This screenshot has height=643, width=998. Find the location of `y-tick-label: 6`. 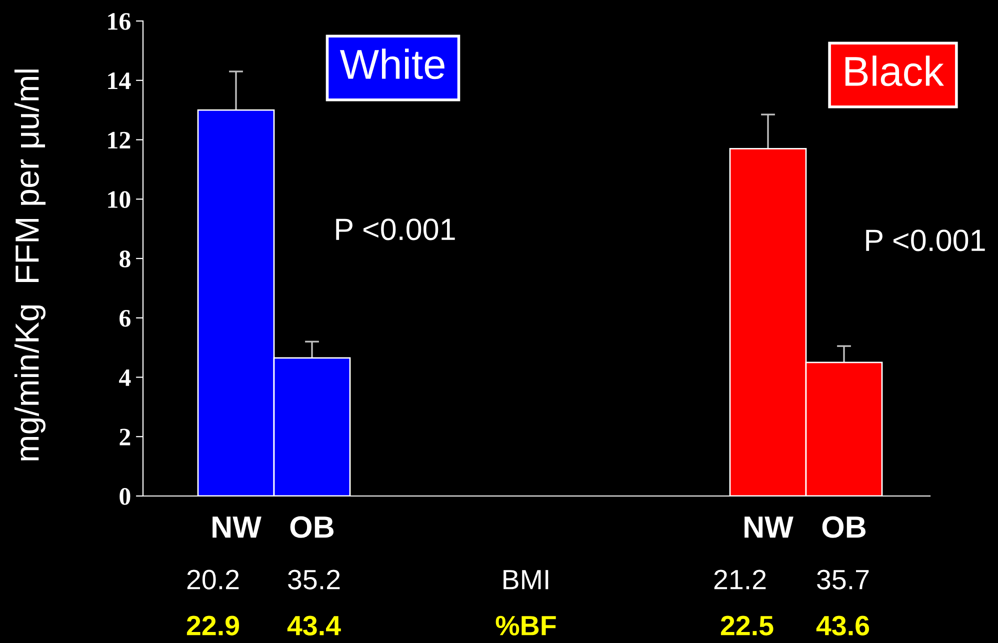

y-tick-label: 6 is located at coordinates (125, 318).